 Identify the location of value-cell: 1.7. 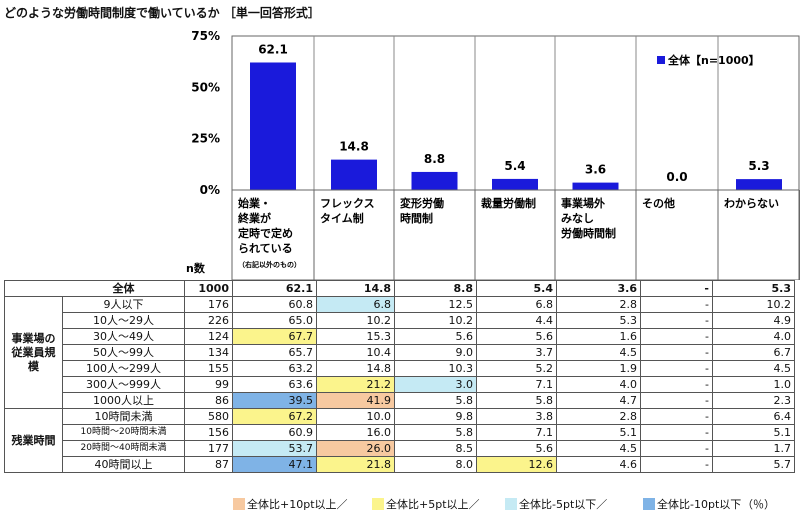
(753, 448).